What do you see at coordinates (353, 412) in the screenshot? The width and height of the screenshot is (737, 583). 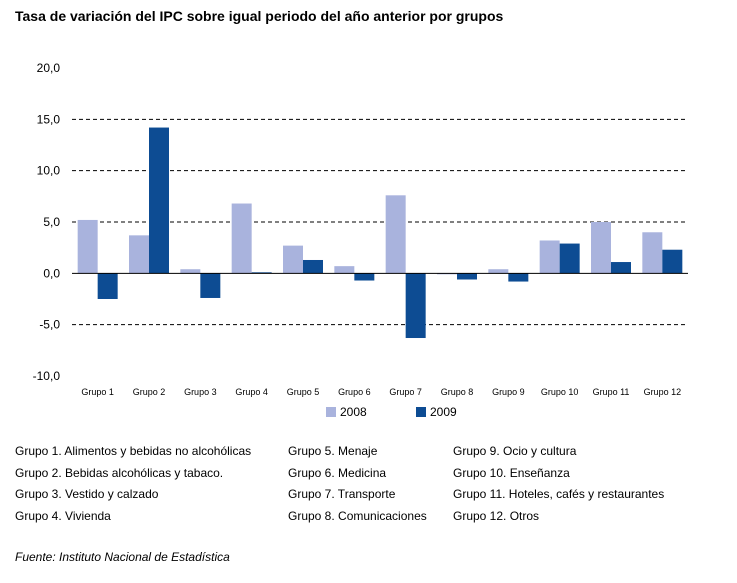 I see `legend-label-2008: 2008` at bounding box center [353, 412].